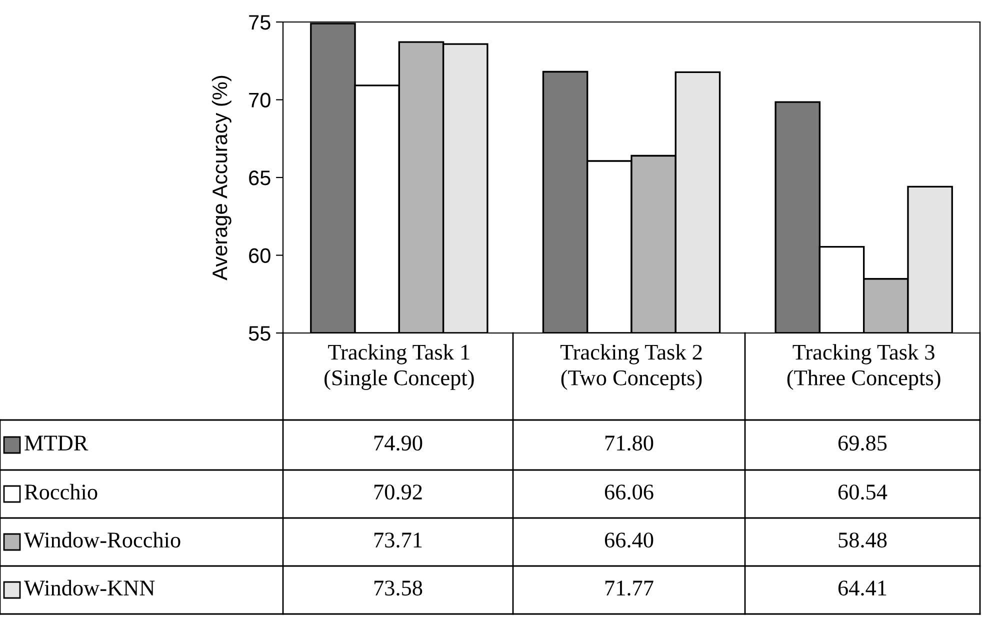 The height and width of the screenshot is (629, 982). I want to click on x-tick-label: Tracking Task 2 (Two Concepts), so click(631, 367).